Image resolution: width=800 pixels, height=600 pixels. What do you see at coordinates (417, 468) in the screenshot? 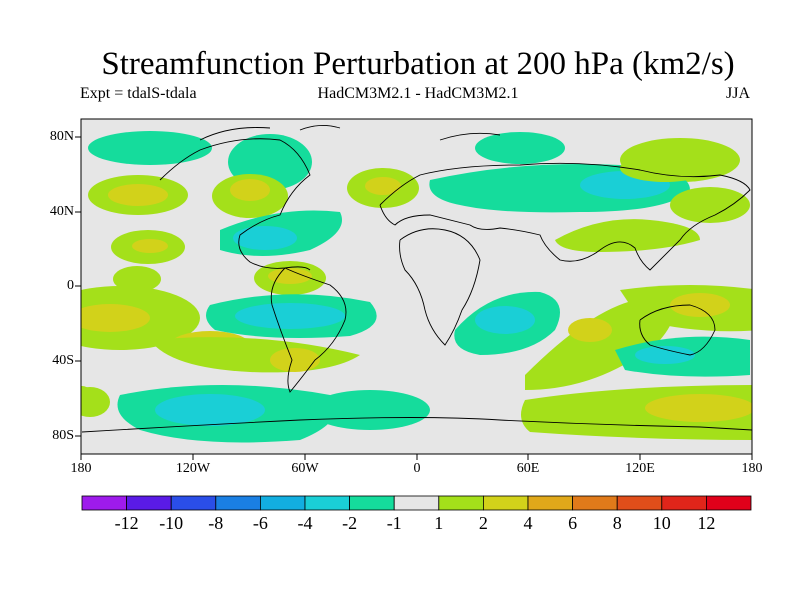
I see `lon-label-0: 0` at bounding box center [417, 468].